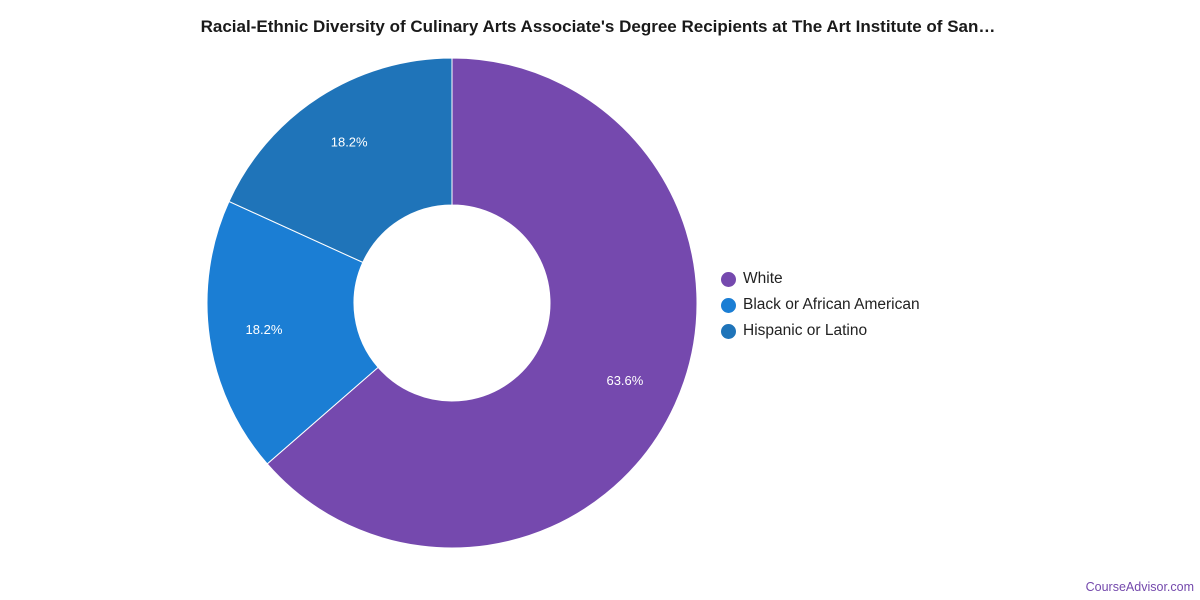  I want to click on legend-item-white: White, so click(820, 279).